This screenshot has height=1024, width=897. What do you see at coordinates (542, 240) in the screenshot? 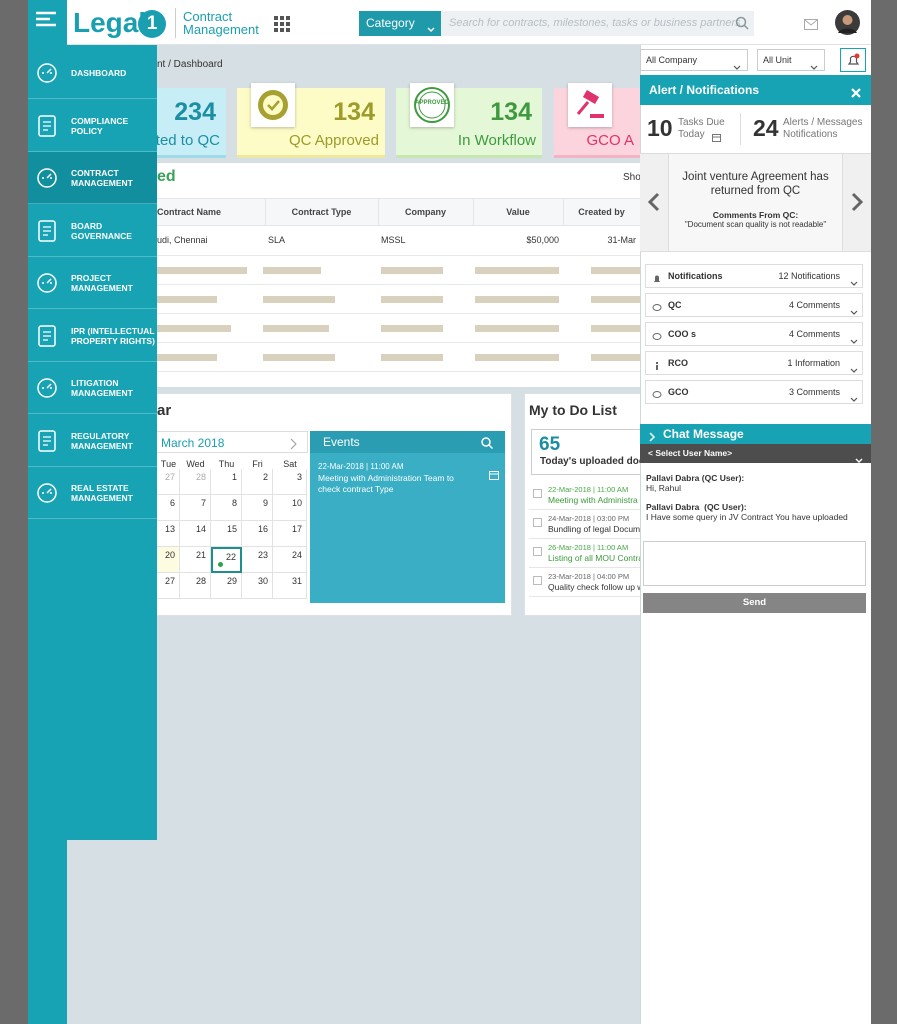
I see `table-cell: $50,000` at bounding box center [542, 240].